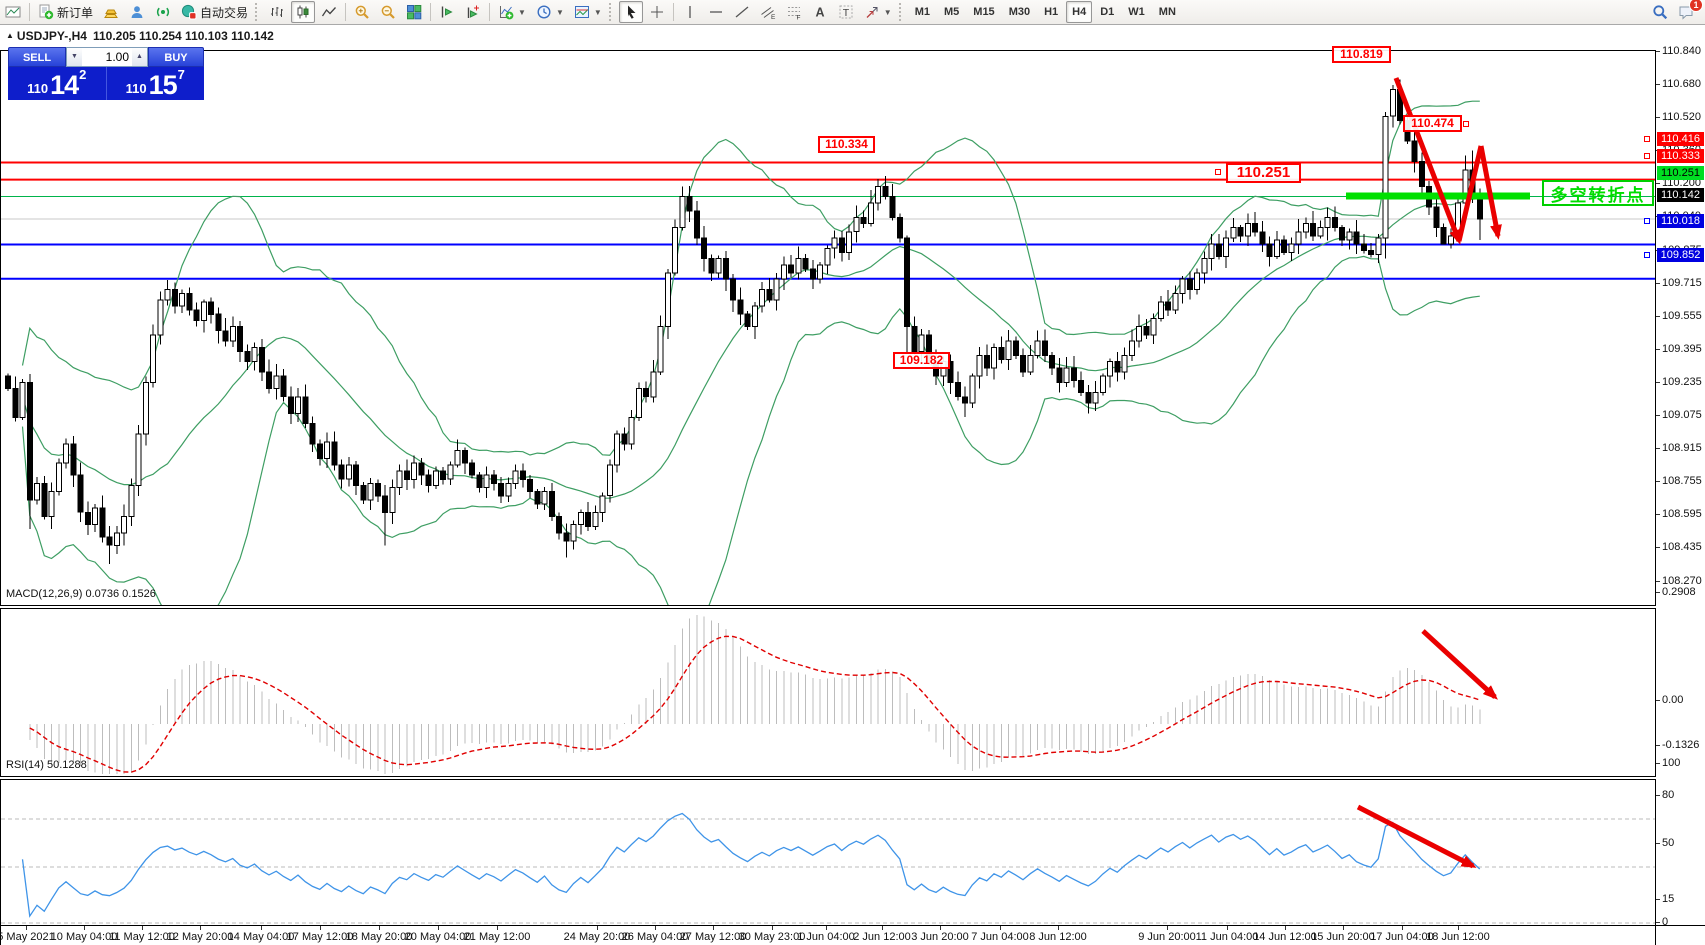  What do you see at coordinates (181, 74) in the screenshot?
I see `buy-price-sup: 7` at bounding box center [181, 74].